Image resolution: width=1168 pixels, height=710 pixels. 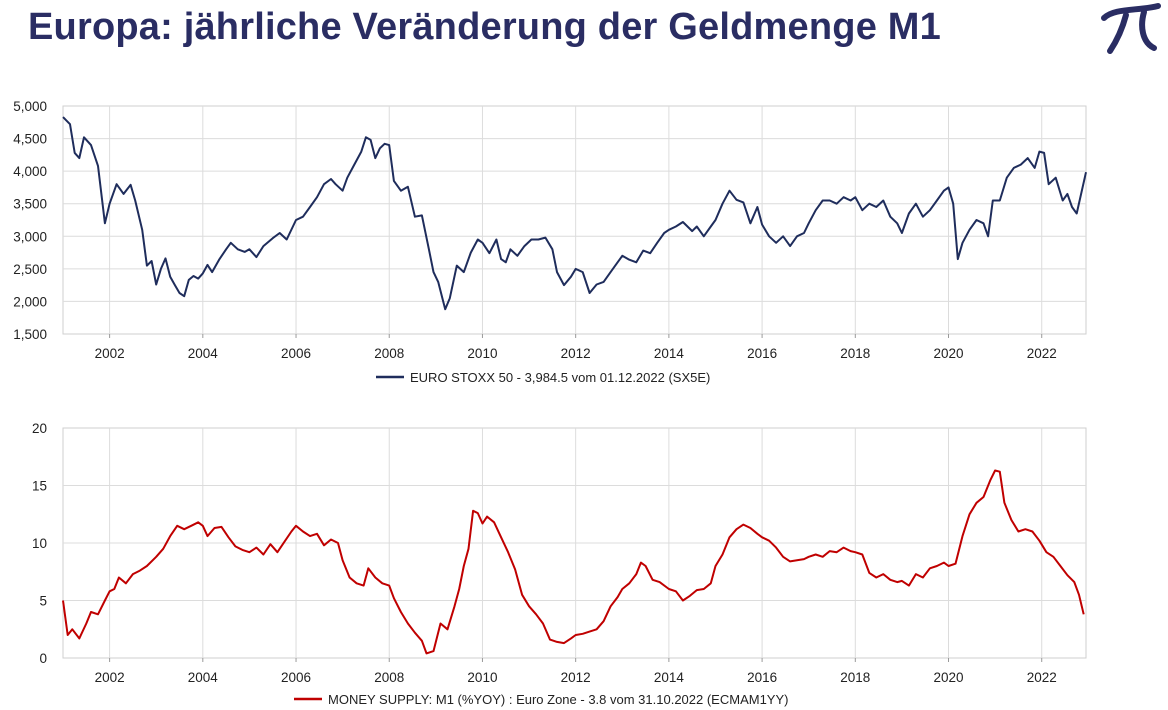 I want to click on chart-1-x-tick-label: 2010, so click(x=482, y=677).